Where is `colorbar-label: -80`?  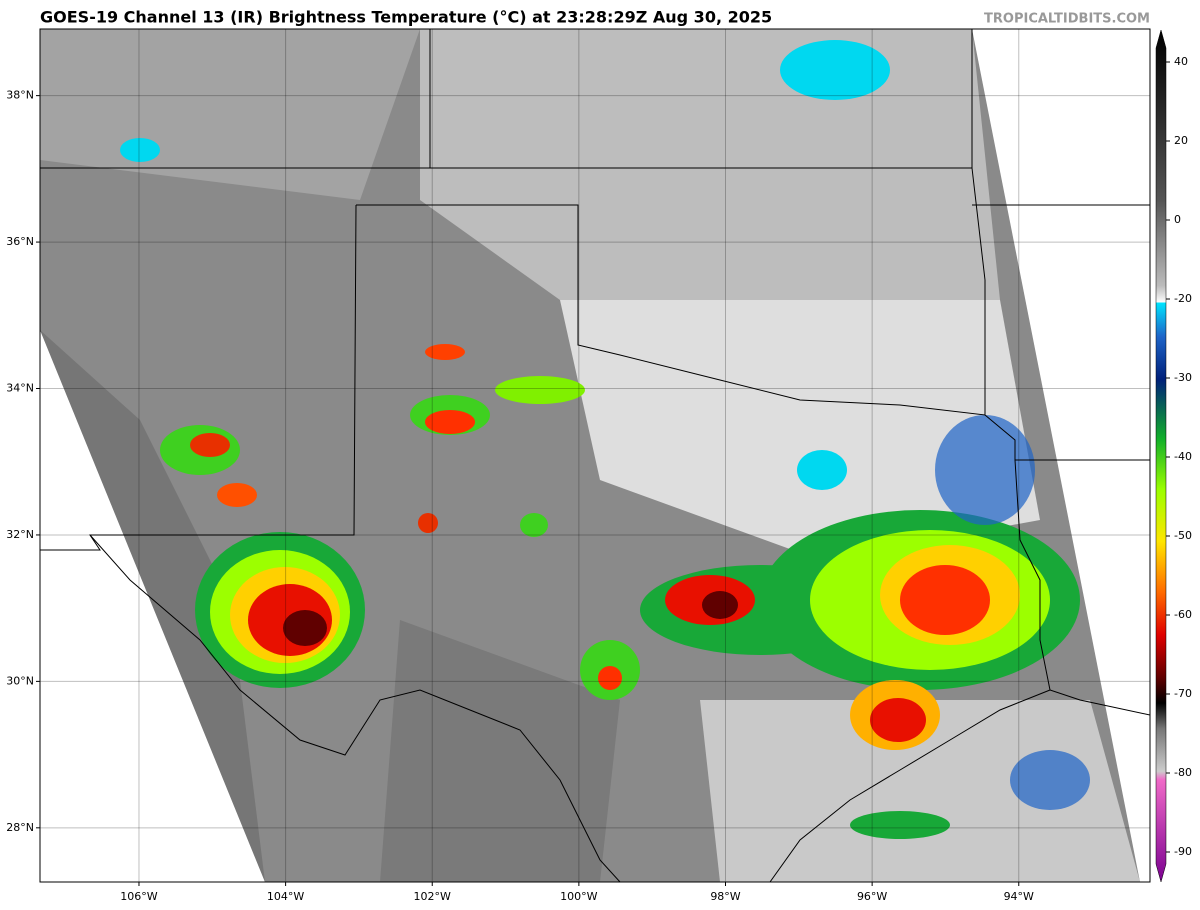 colorbar-label: -80 is located at coordinates (1183, 772).